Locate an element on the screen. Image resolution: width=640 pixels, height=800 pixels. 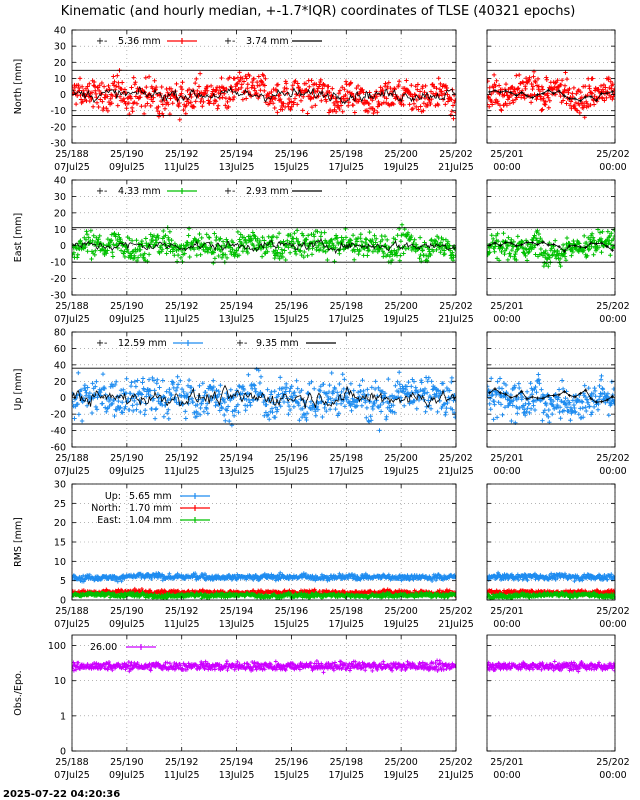
x-tick-label: 25/188 is located at coordinates (71, 306).